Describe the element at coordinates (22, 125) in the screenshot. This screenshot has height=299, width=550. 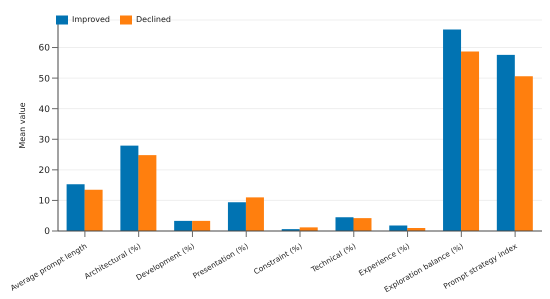
I see `y-axis-title: Mean value` at that location.